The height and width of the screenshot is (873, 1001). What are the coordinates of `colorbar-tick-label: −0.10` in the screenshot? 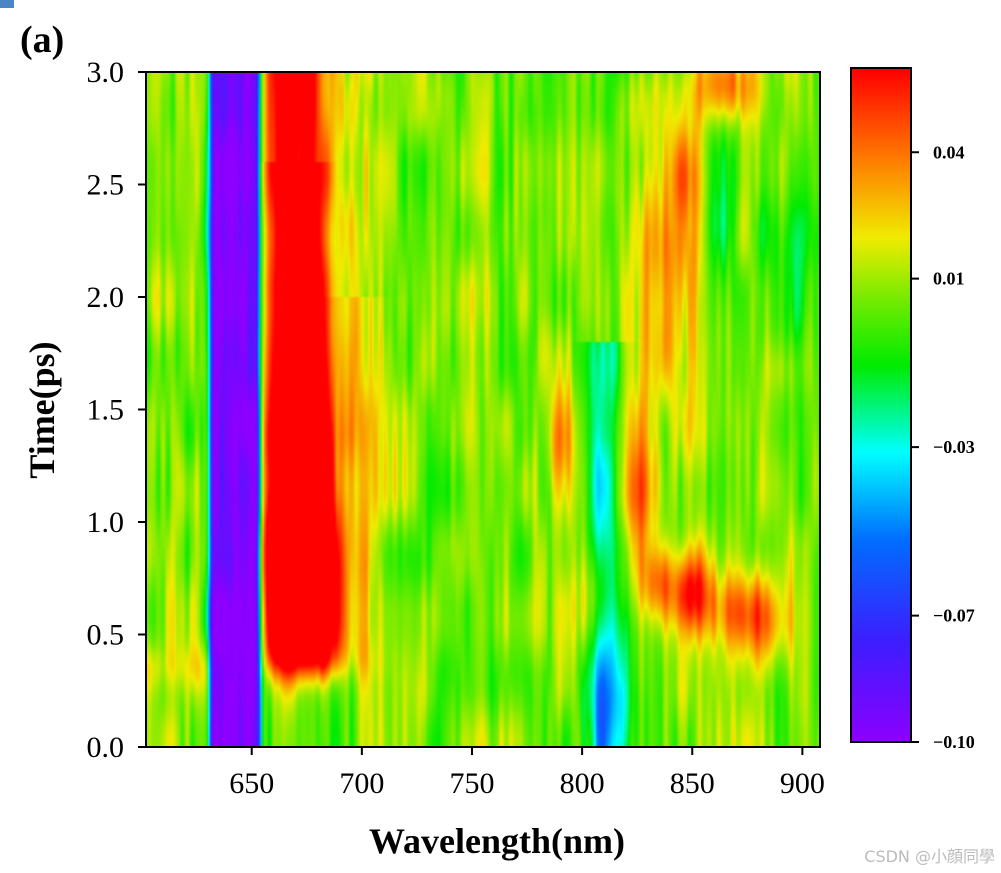 It's located at (954, 742).